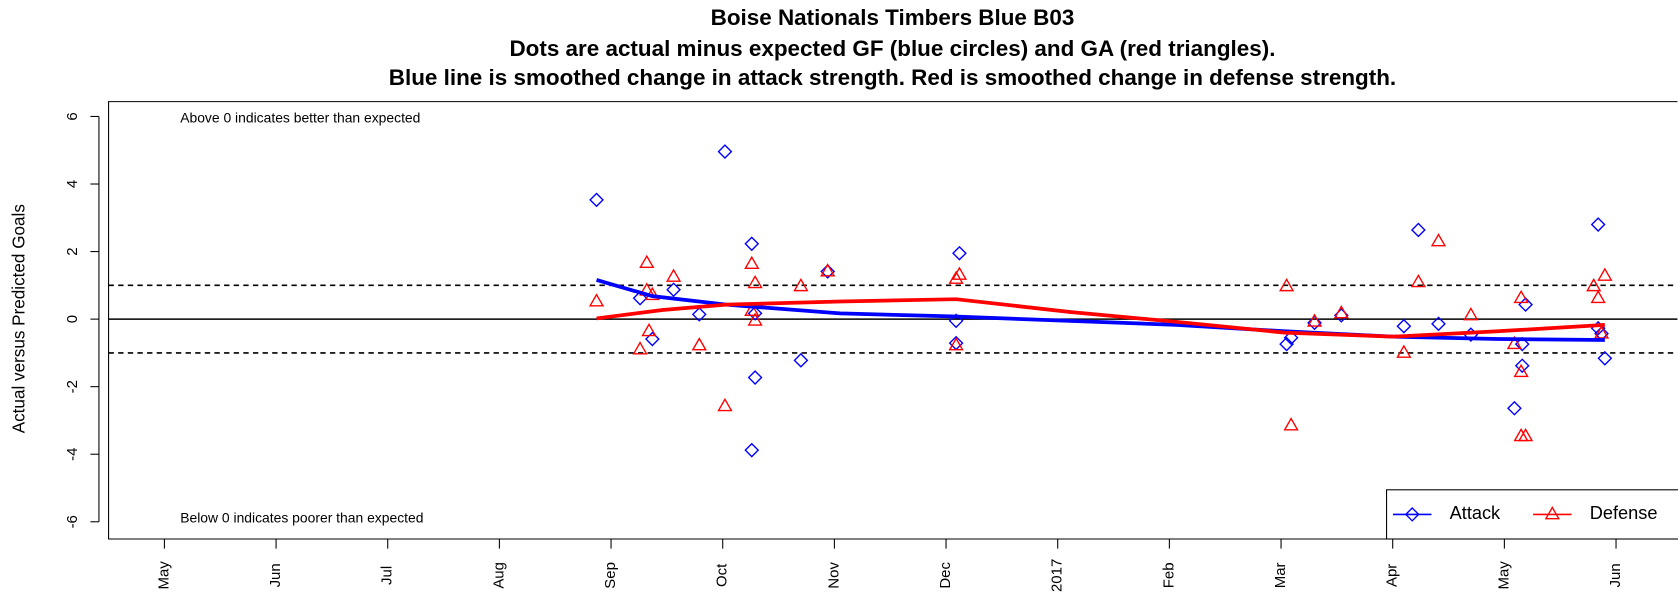 This screenshot has width=1678, height=616. I want to click on y-tick-label: -6, so click(72, 521).